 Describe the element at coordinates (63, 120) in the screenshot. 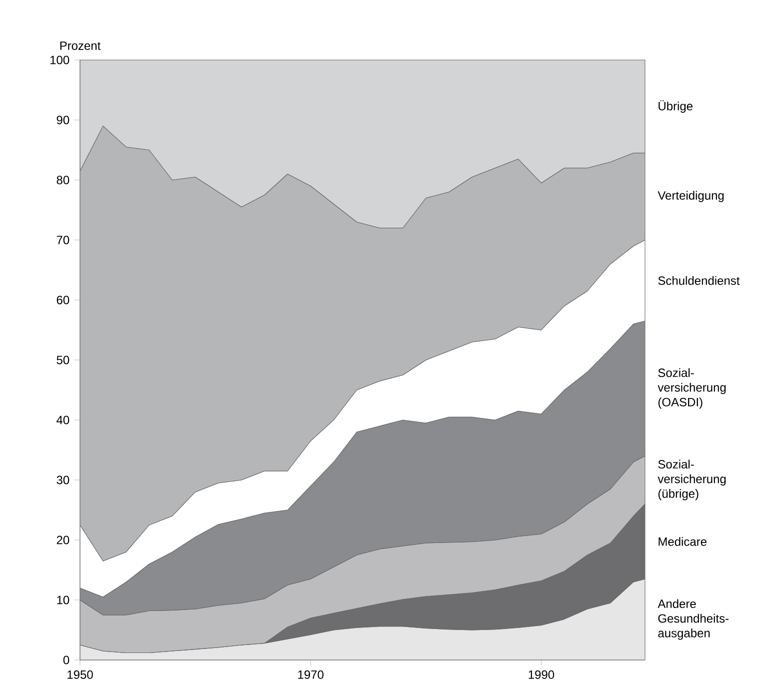

I see `y-tick-label: 90` at that location.